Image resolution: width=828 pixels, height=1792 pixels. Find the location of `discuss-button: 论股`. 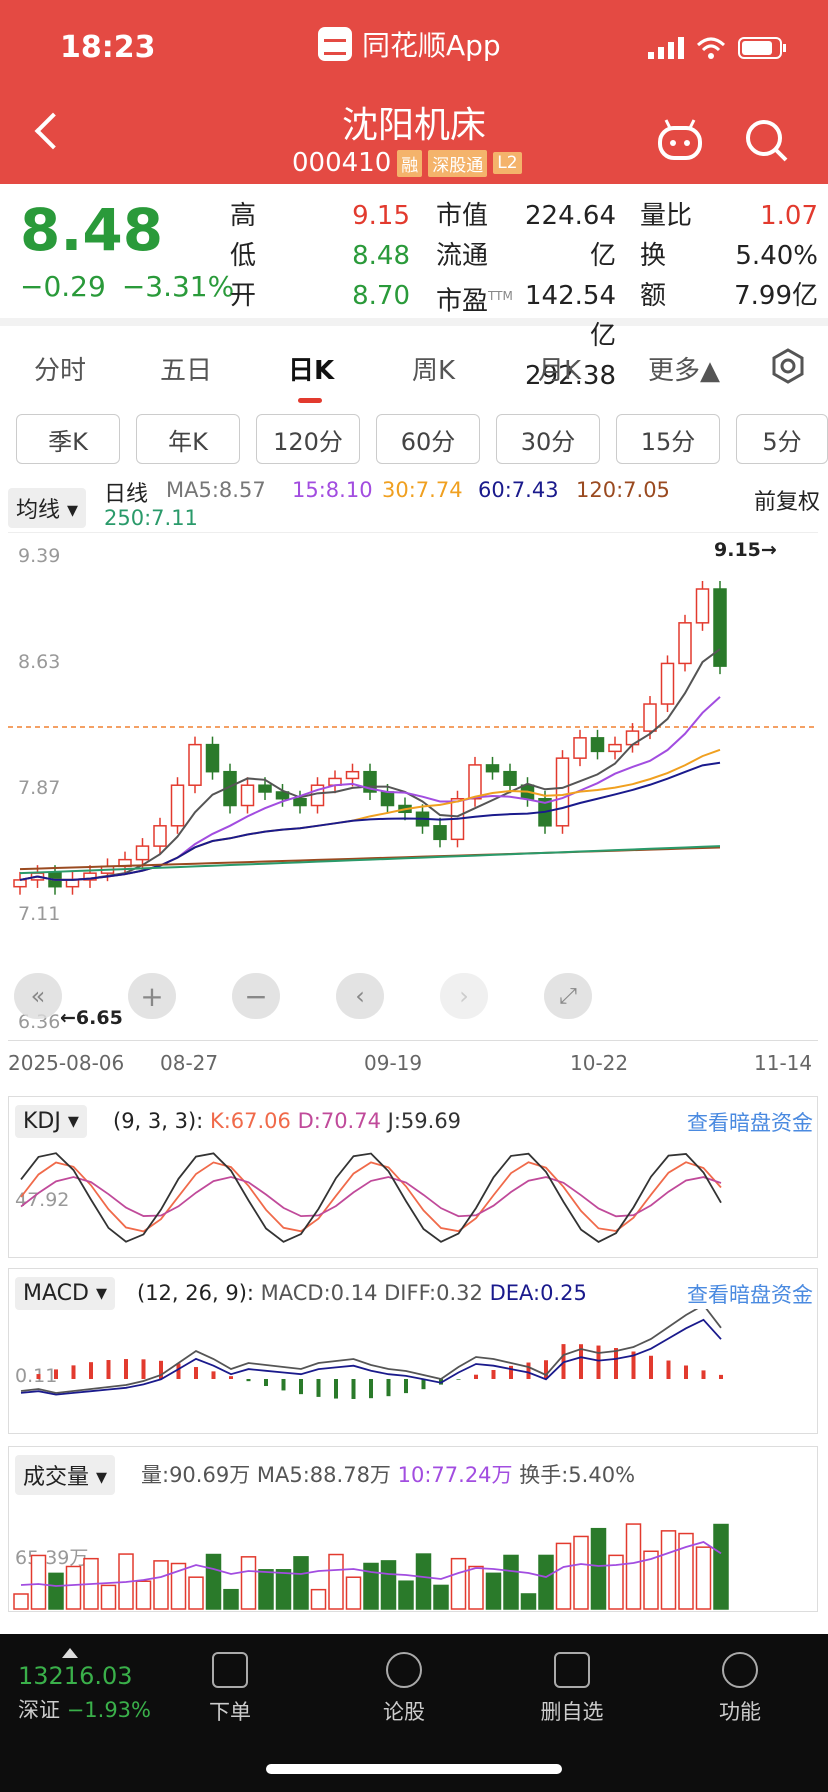

discuss-button: 论股 is located at coordinates (404, 1689).